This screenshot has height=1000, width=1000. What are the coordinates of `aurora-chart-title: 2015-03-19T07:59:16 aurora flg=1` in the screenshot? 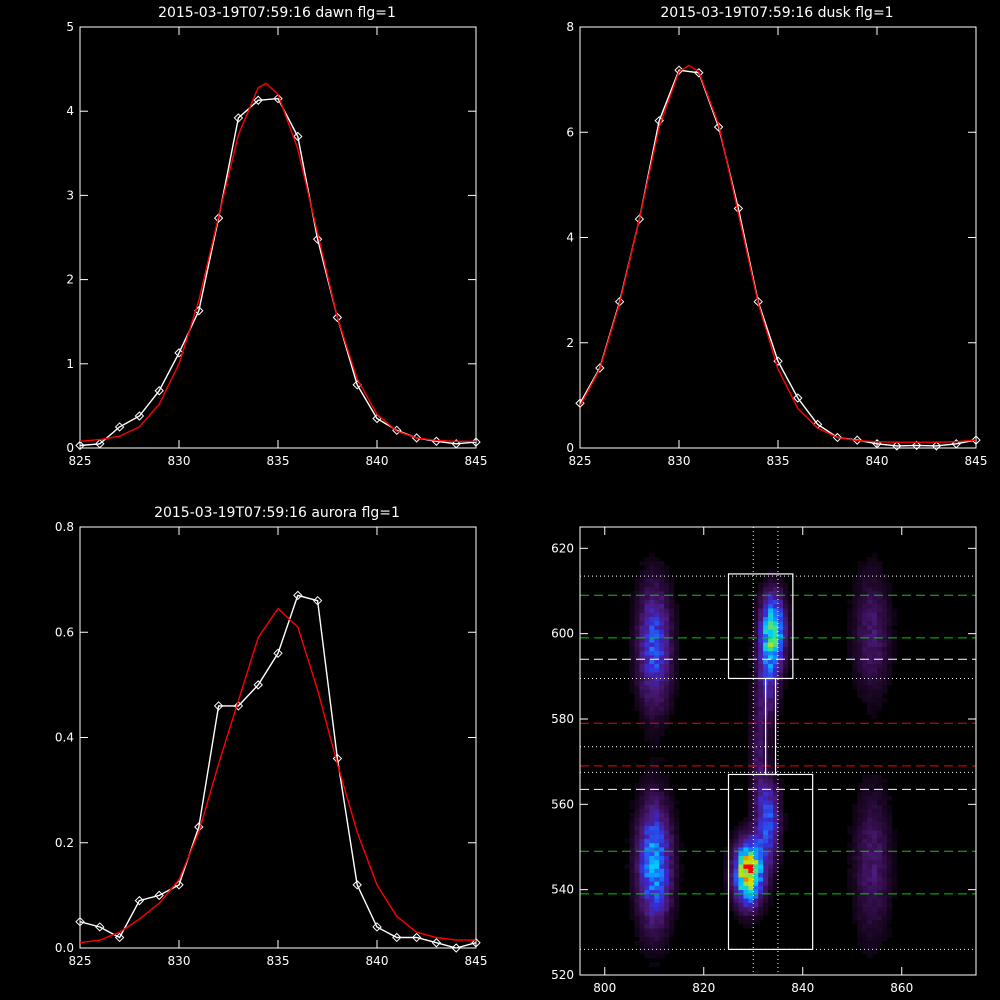 It's located at (277, 513).